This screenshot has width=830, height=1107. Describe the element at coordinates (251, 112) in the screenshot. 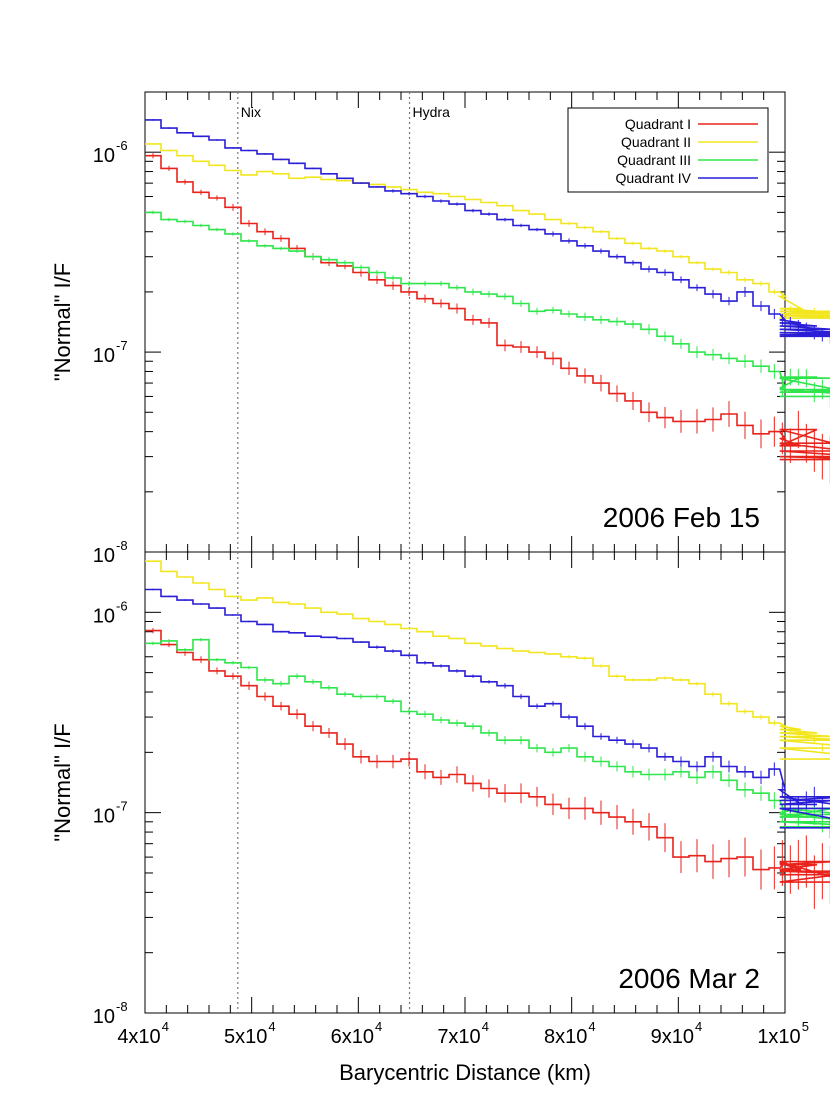

I see `nix-label: Nix` at that location.